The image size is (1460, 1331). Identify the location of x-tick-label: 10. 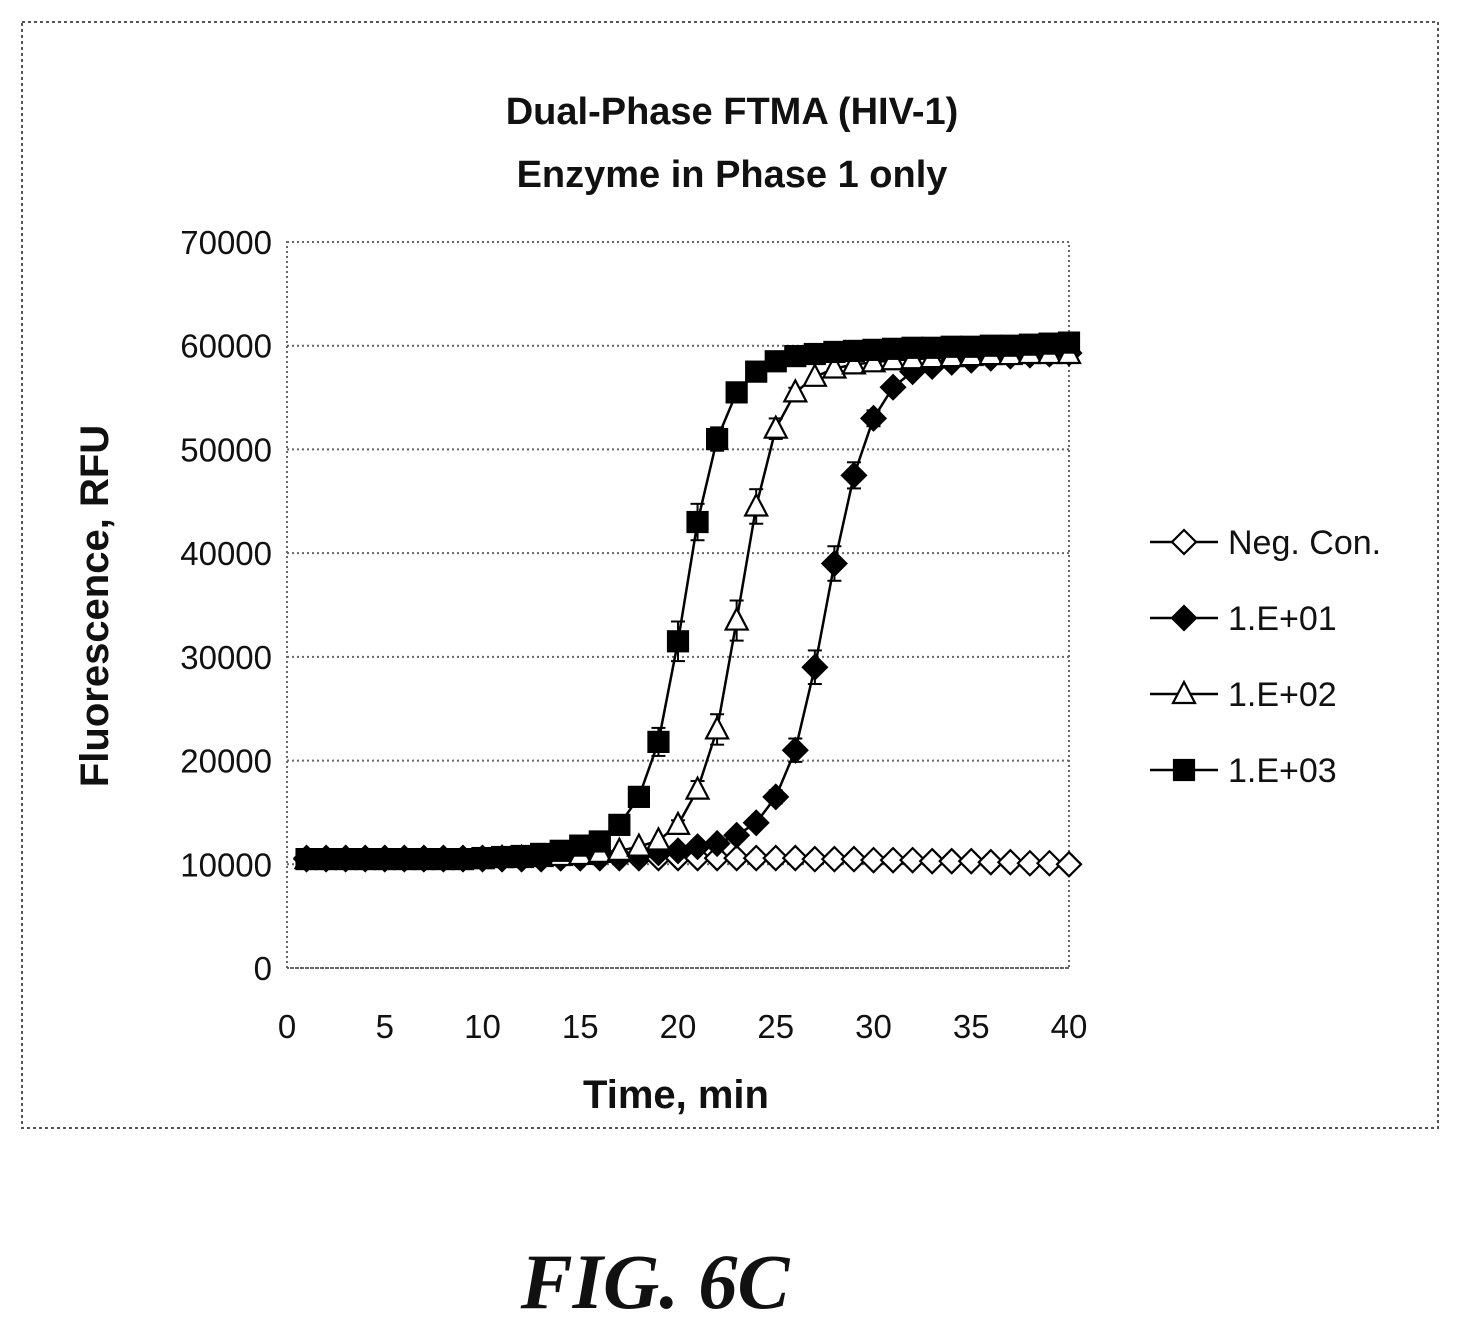
(482, 1026).